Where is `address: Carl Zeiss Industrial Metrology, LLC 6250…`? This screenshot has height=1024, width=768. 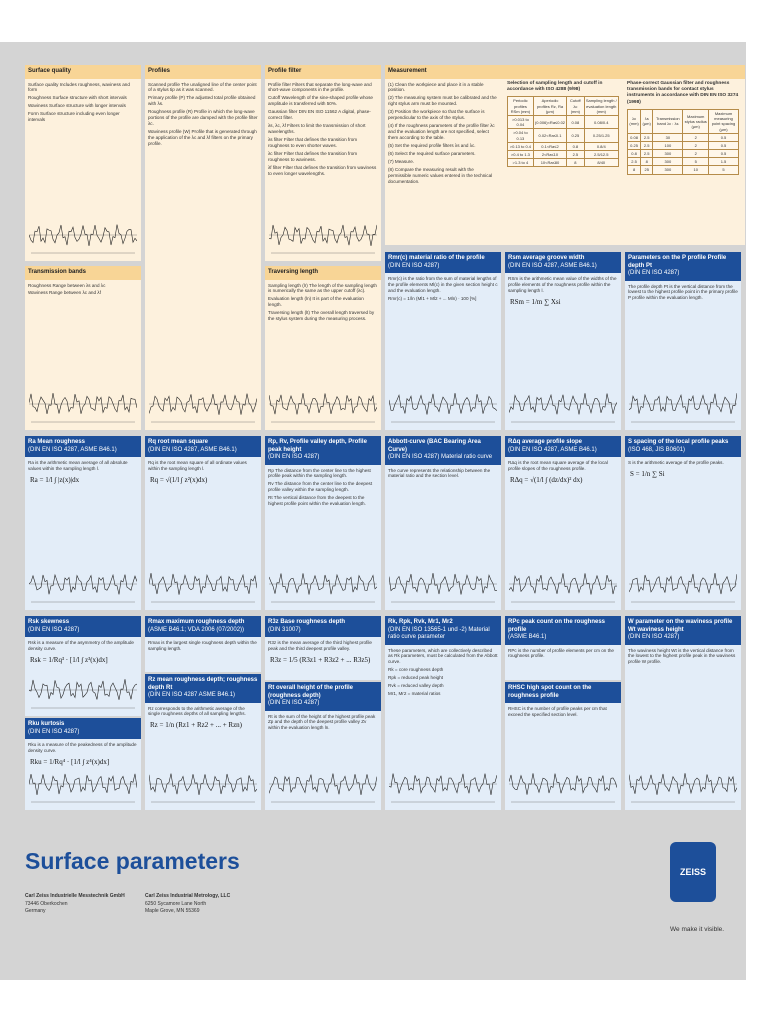 address: Carl Zeiss Industrial Metrology, LLC 6250… is located at coordinates (187, 904).